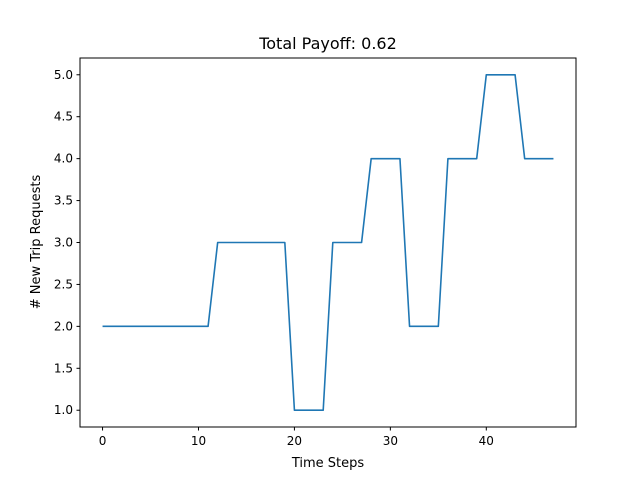  Describe the element at coordinates (63, 117) in the screenshot. I see `y-tick-label: 4.5` at that location.